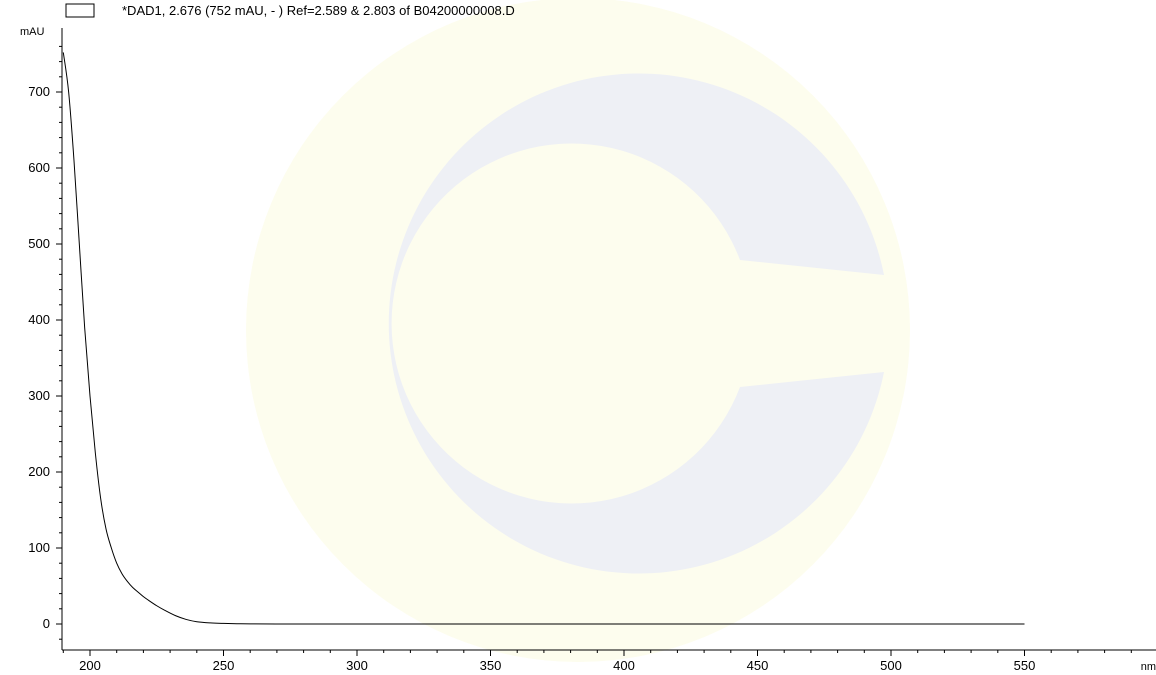 This screenshot has height=675, width=1156. I want to click on x-tick-label: 400, so click(624, 665).